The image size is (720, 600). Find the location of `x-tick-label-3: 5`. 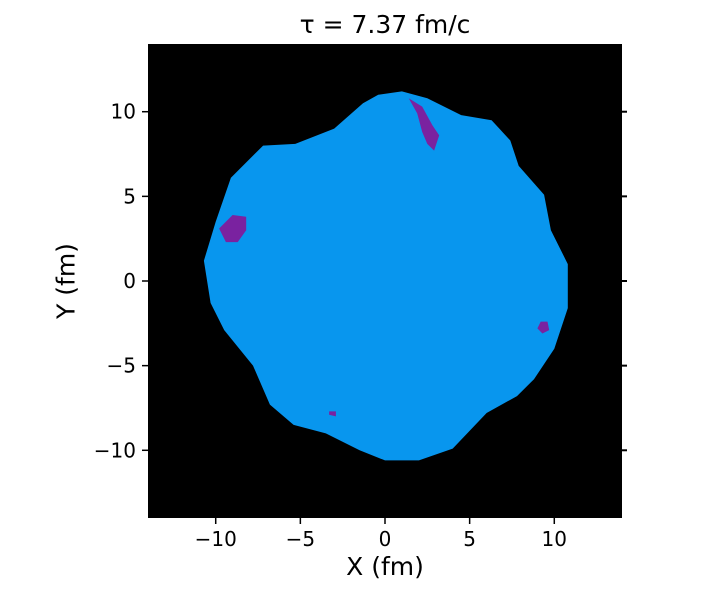

x-tick-label-3: 5 is located at coordinates (469, 539).